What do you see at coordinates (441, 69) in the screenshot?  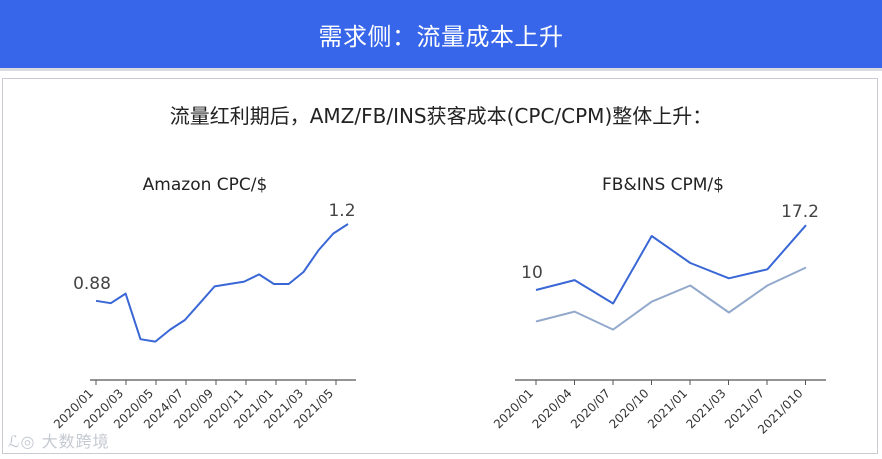 I see `header-divider` at bounding box center [441, 69].